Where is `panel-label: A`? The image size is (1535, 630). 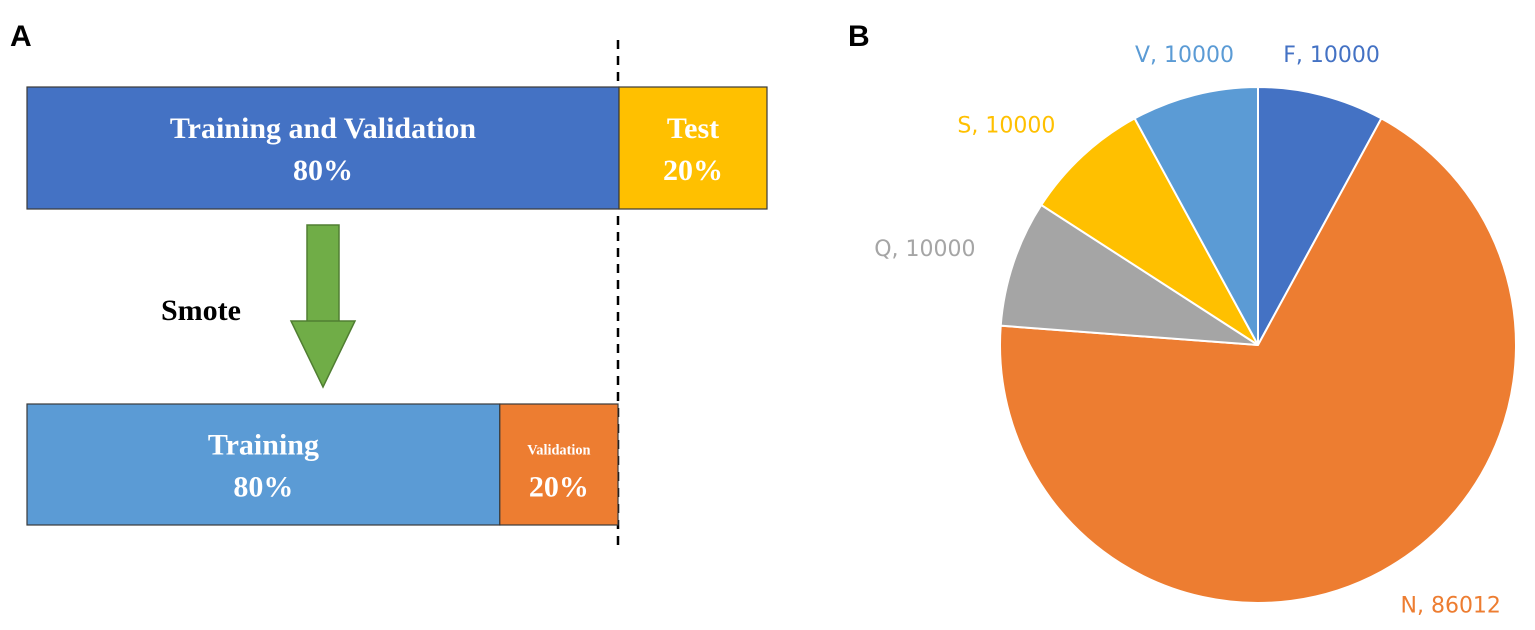 panel-label: A is located at coordinates (21, 36).